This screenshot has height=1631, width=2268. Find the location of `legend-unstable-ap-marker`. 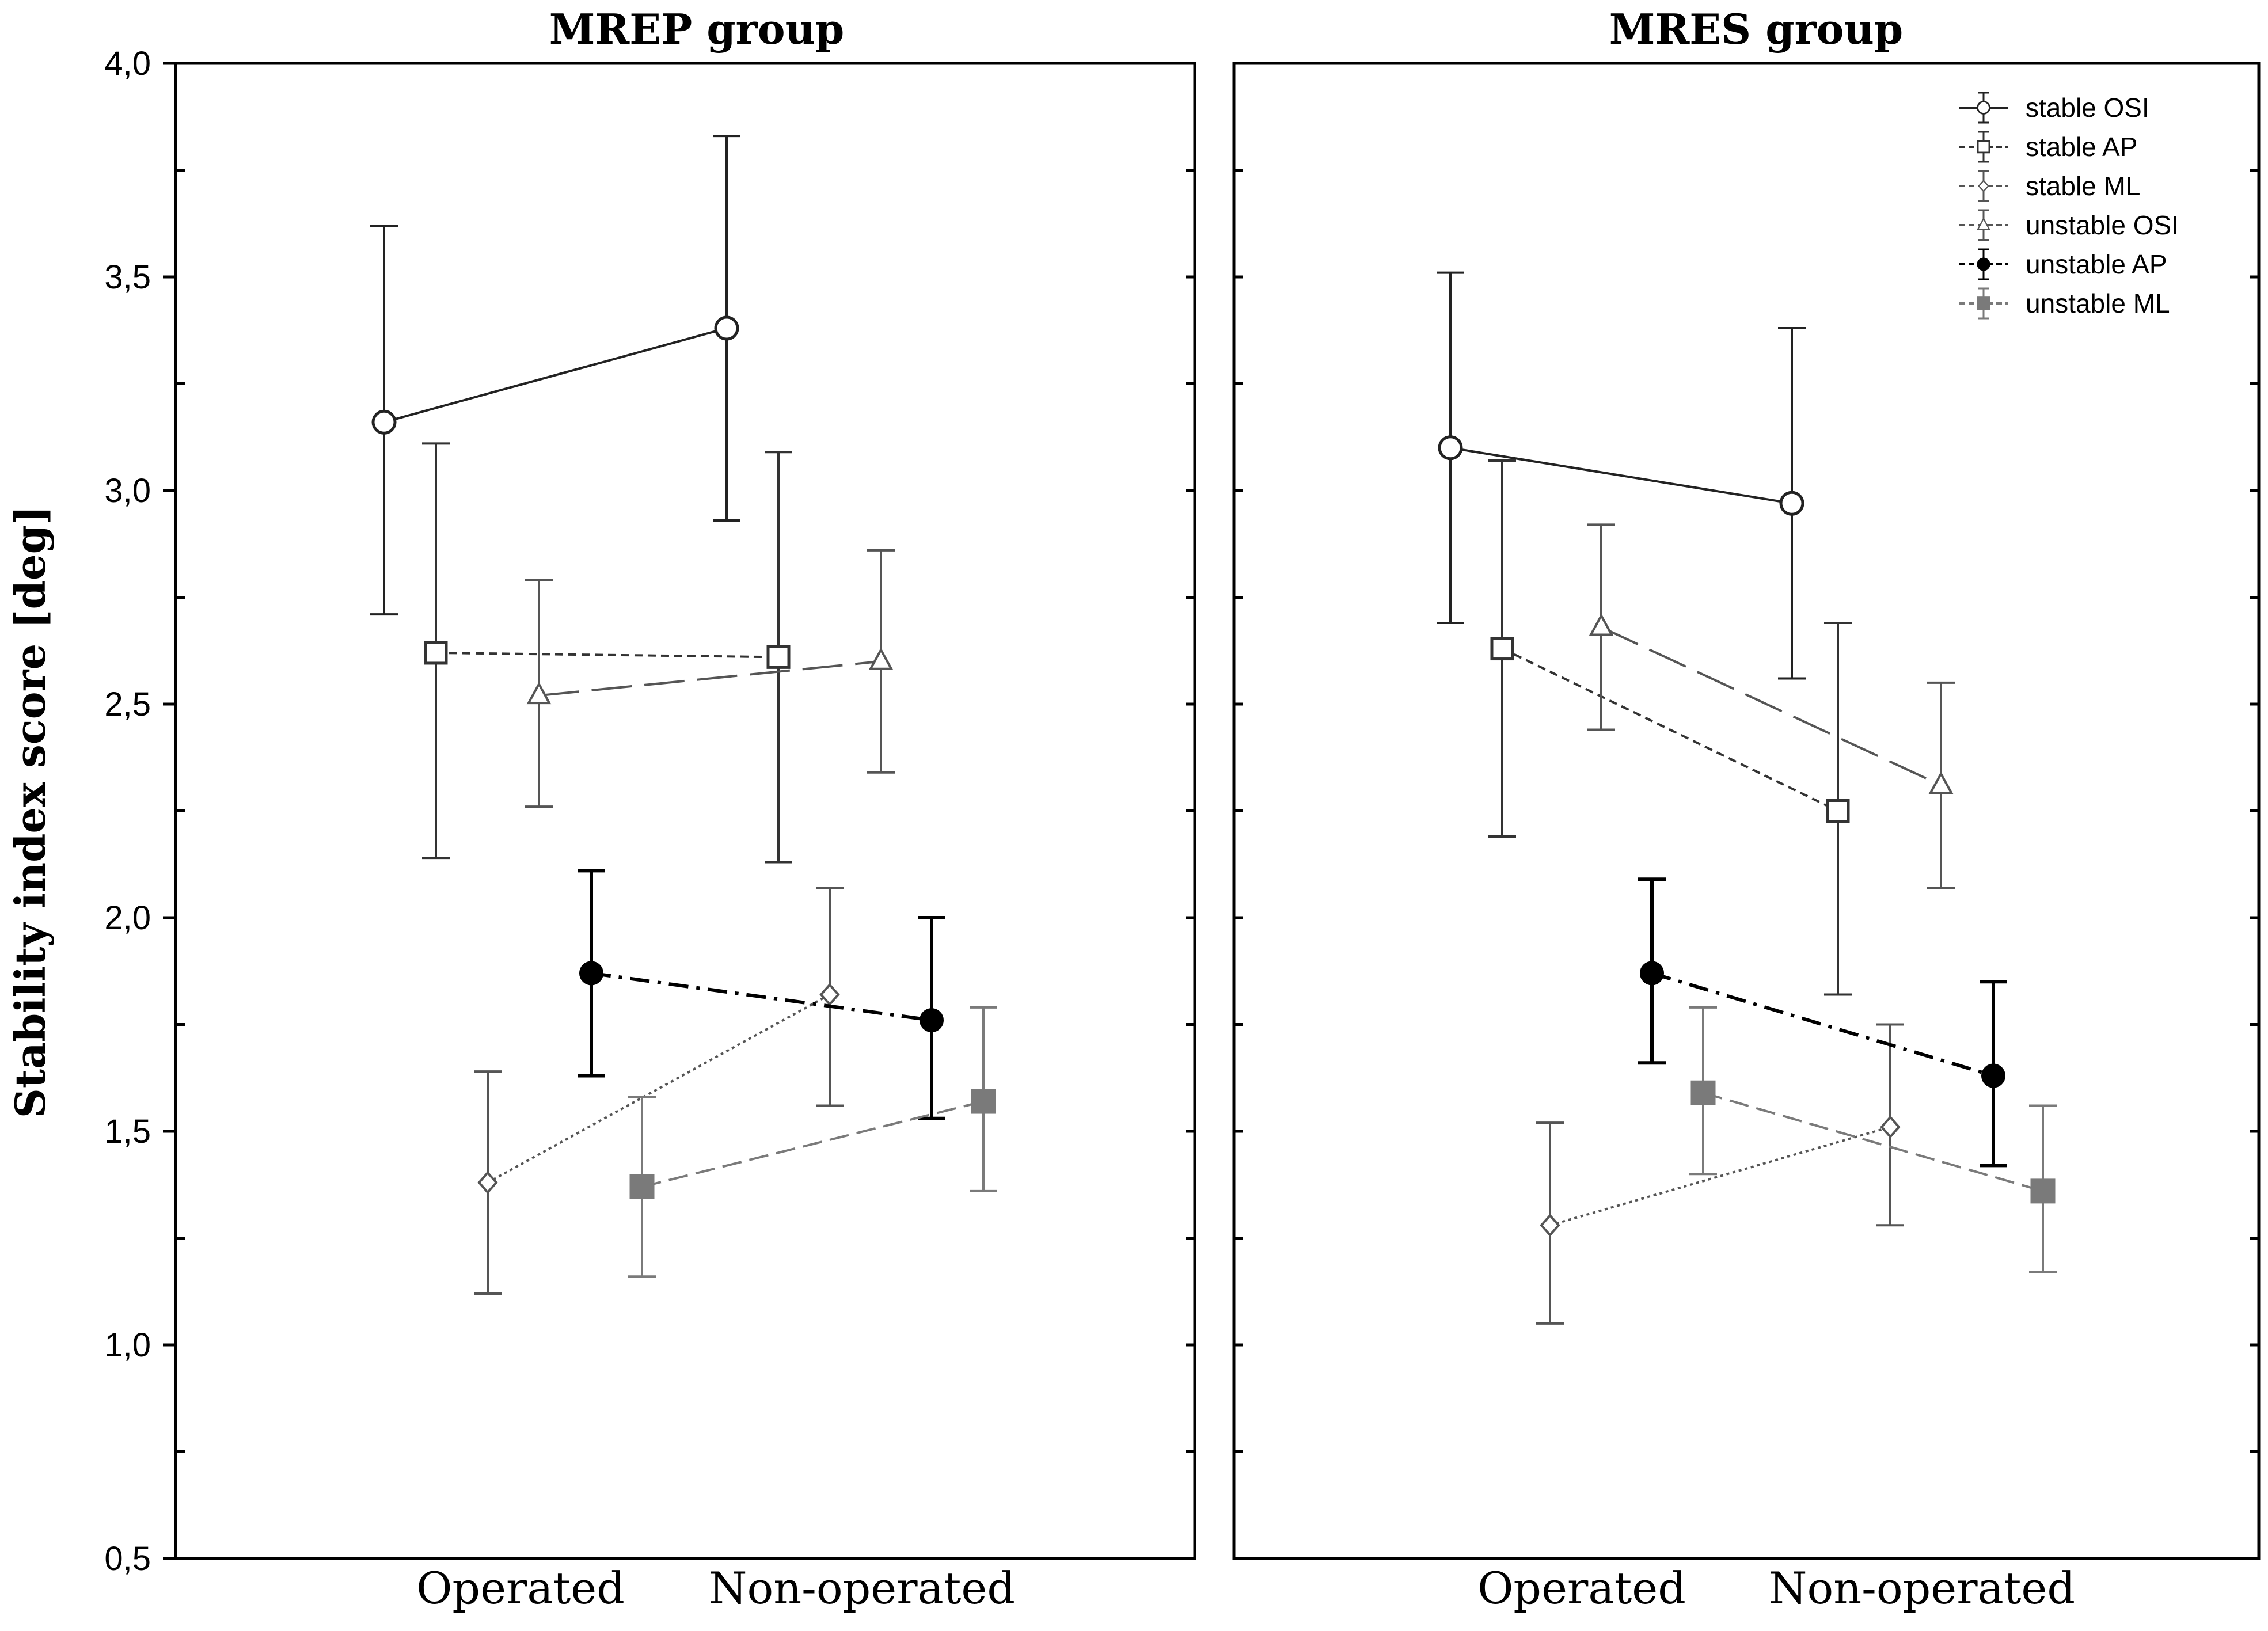

legend-unstable-ap-marker is located at coordinates (1983, 264).